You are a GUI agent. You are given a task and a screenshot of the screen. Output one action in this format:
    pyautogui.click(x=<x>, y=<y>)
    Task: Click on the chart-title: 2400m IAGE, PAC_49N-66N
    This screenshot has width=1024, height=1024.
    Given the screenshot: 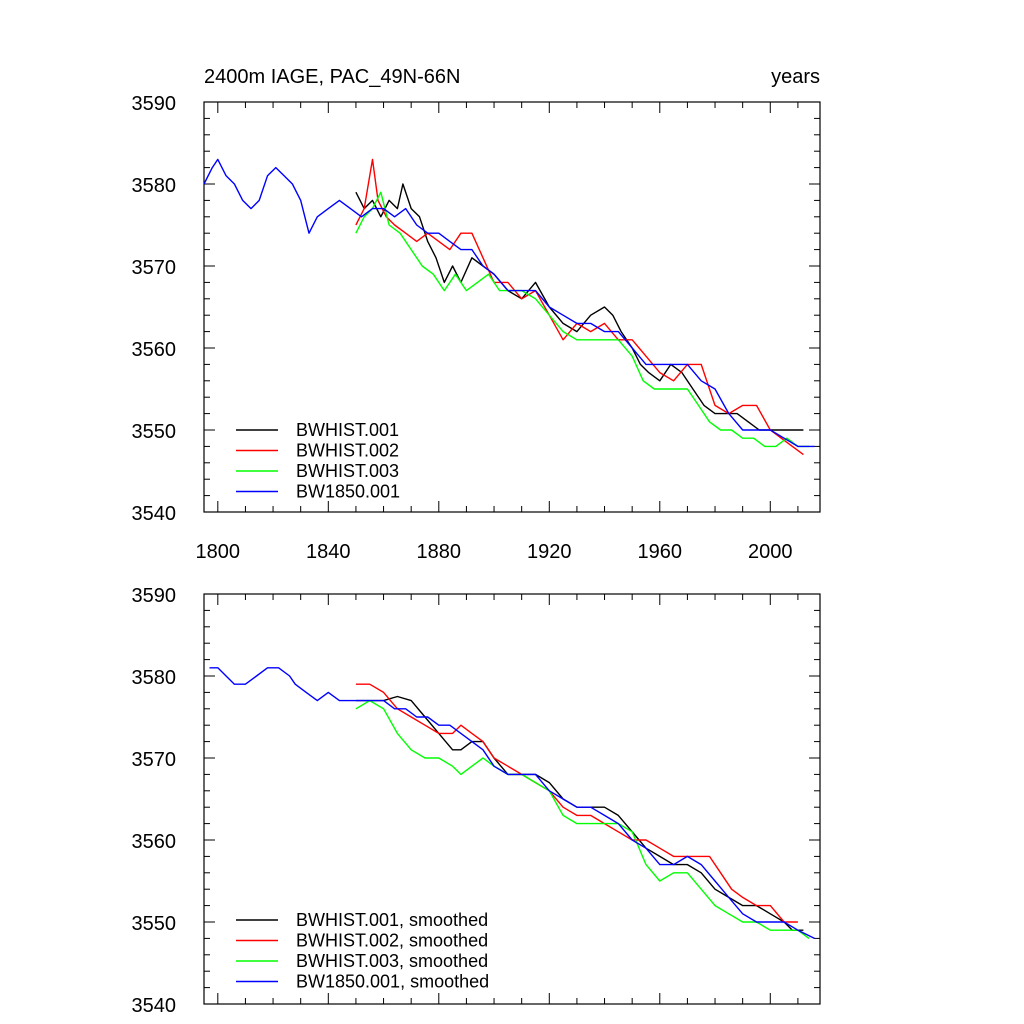 What is the action you would take?
    pyautogui.click(x=332, y=77)
    